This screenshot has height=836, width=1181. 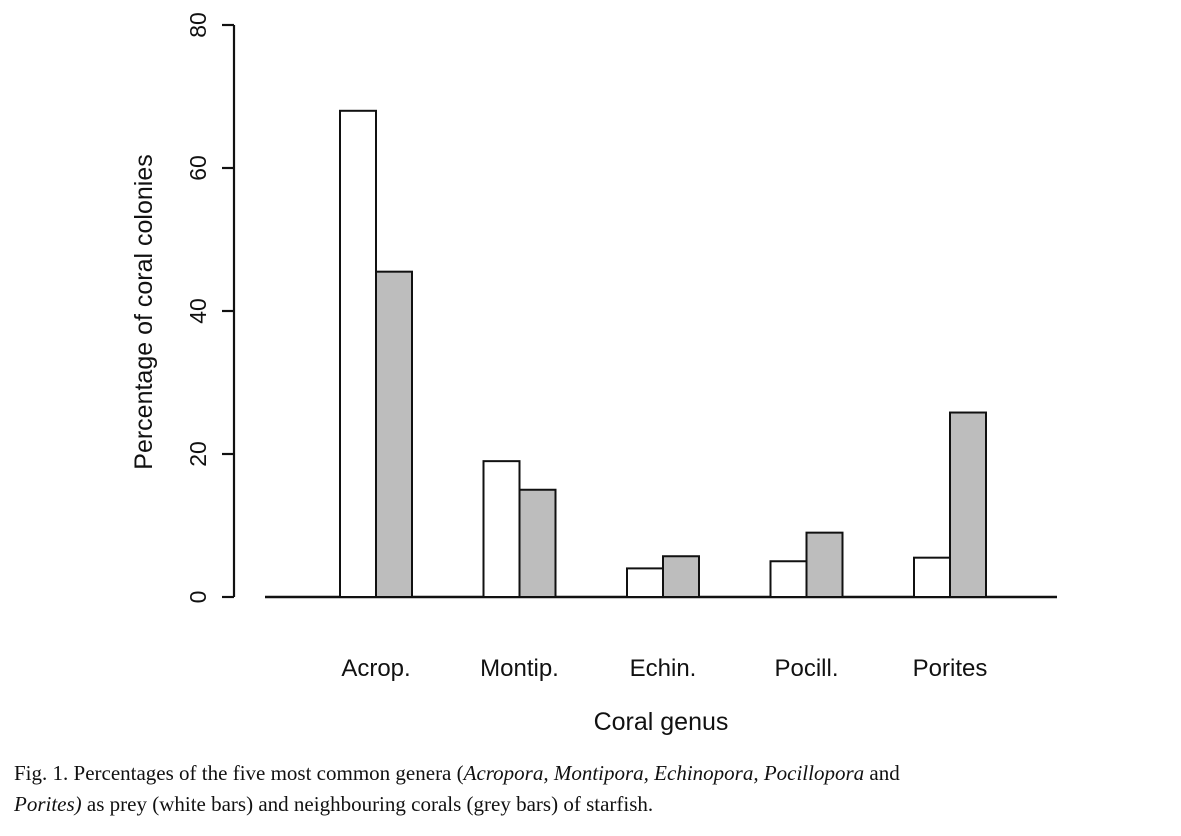 I want to click on x-category-label: Echin., so click(x=663, y=668).